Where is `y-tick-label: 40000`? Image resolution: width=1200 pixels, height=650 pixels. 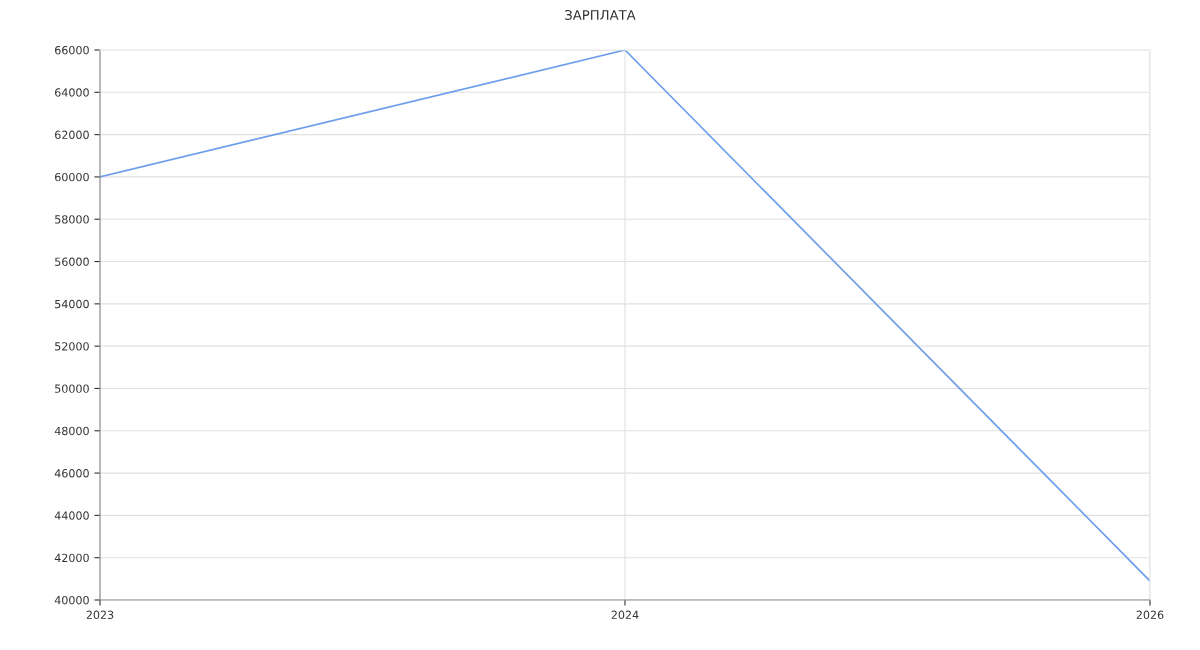 y-tick-label: 40000 is located at coordinates (71, 600).